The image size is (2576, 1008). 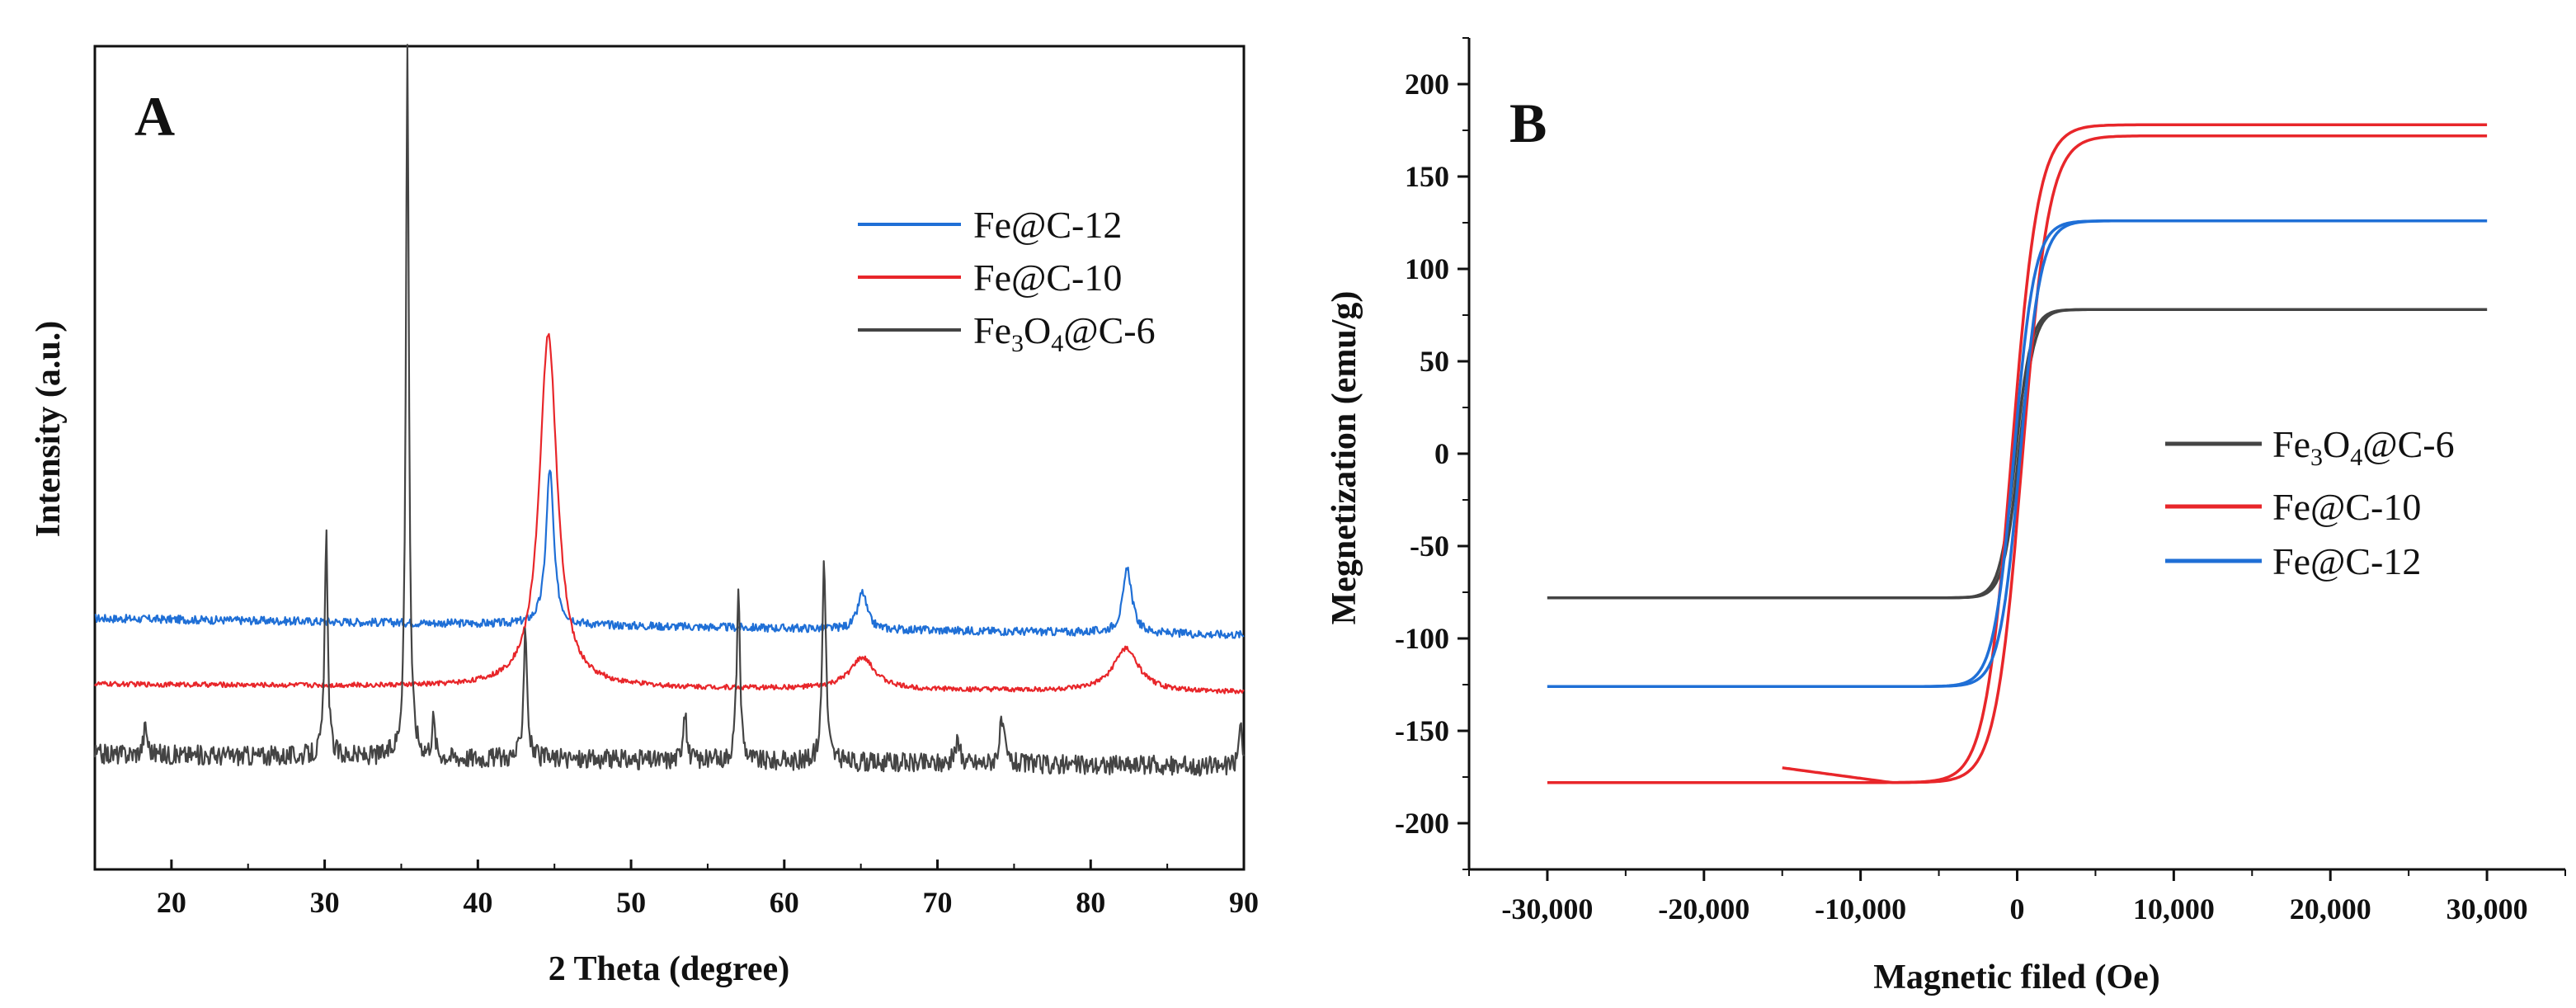 I want to click on legend-label-fe-c-12: Fe@C-12, so click(x=1047, y=225).